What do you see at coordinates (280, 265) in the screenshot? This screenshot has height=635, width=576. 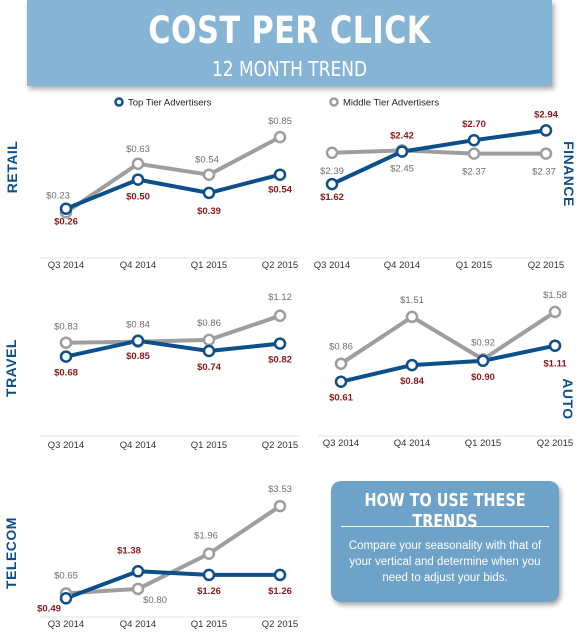 I see `retail-x-tick: Q2 2015` at bounding box center [280, 265].